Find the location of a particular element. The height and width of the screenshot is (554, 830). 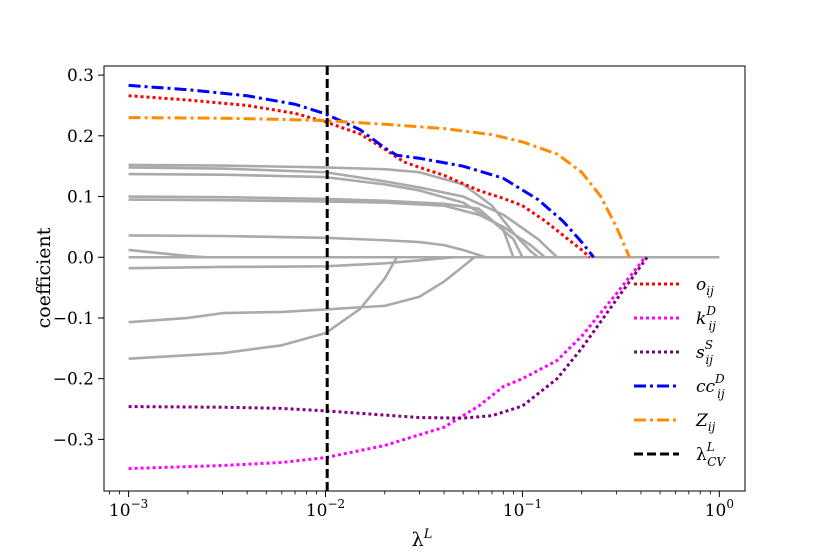

legend-label: kD ij is located at coordinates (706, 318).